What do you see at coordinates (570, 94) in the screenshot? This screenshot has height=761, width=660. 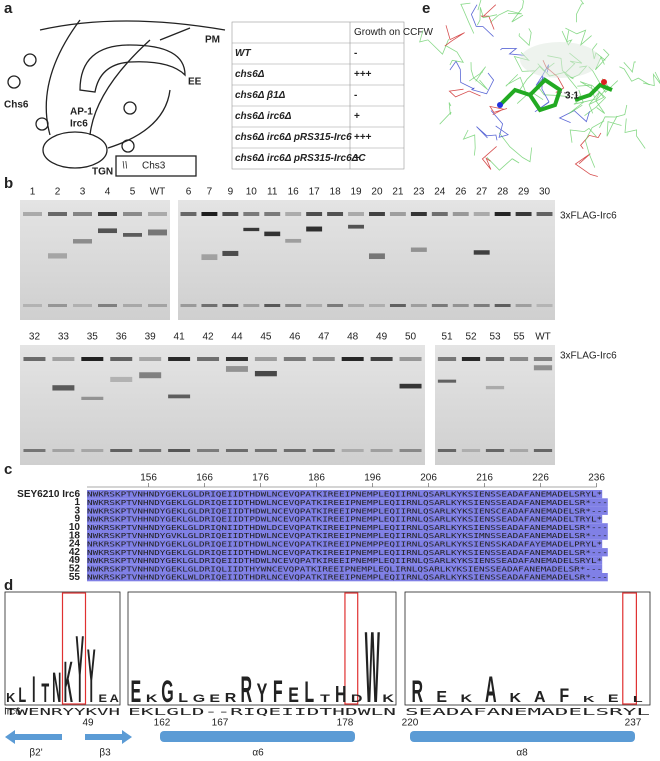 I see `hbond` at bounding box center [570, 94].